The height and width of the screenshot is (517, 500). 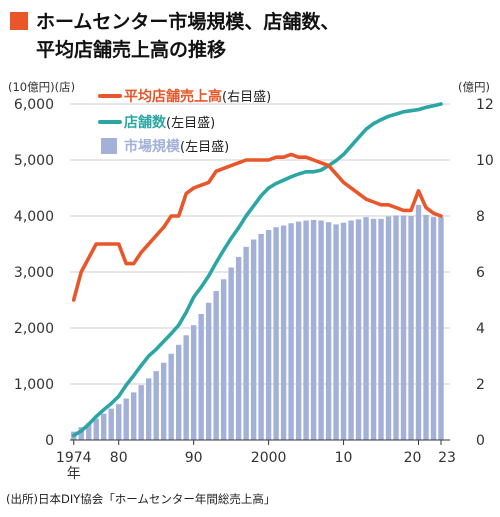 I want to click on x-tick-label: 2000, so click(x=269, y=458).